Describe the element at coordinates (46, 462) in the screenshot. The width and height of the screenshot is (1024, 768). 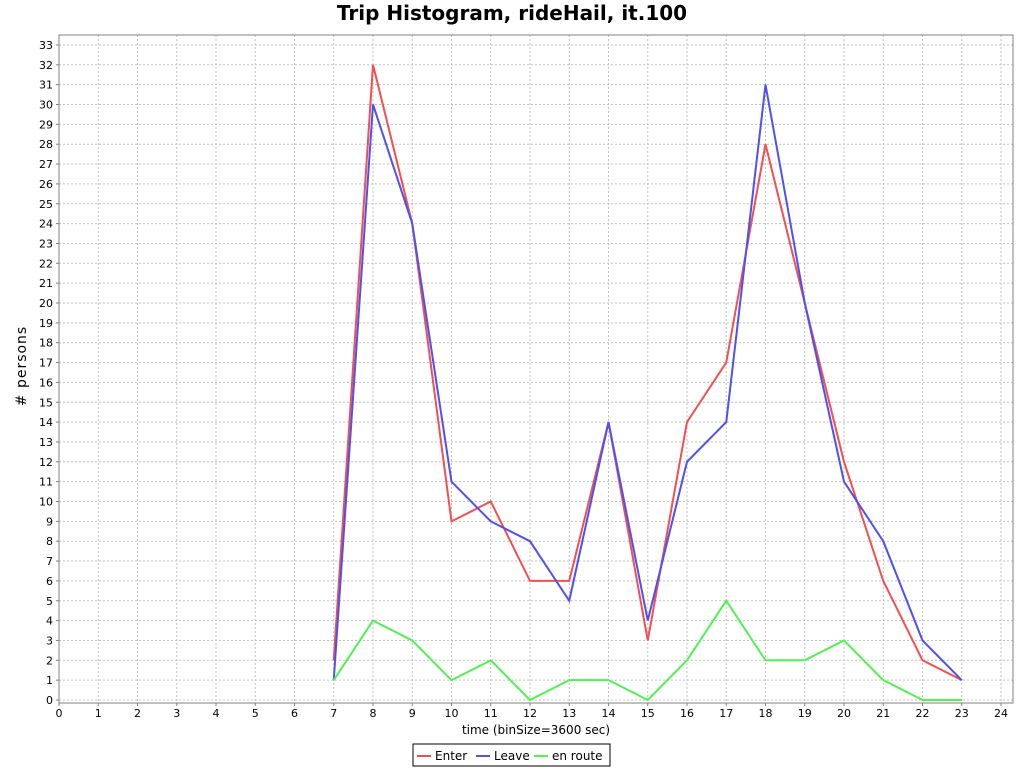
I see `y-tick-label: 12` at that location.